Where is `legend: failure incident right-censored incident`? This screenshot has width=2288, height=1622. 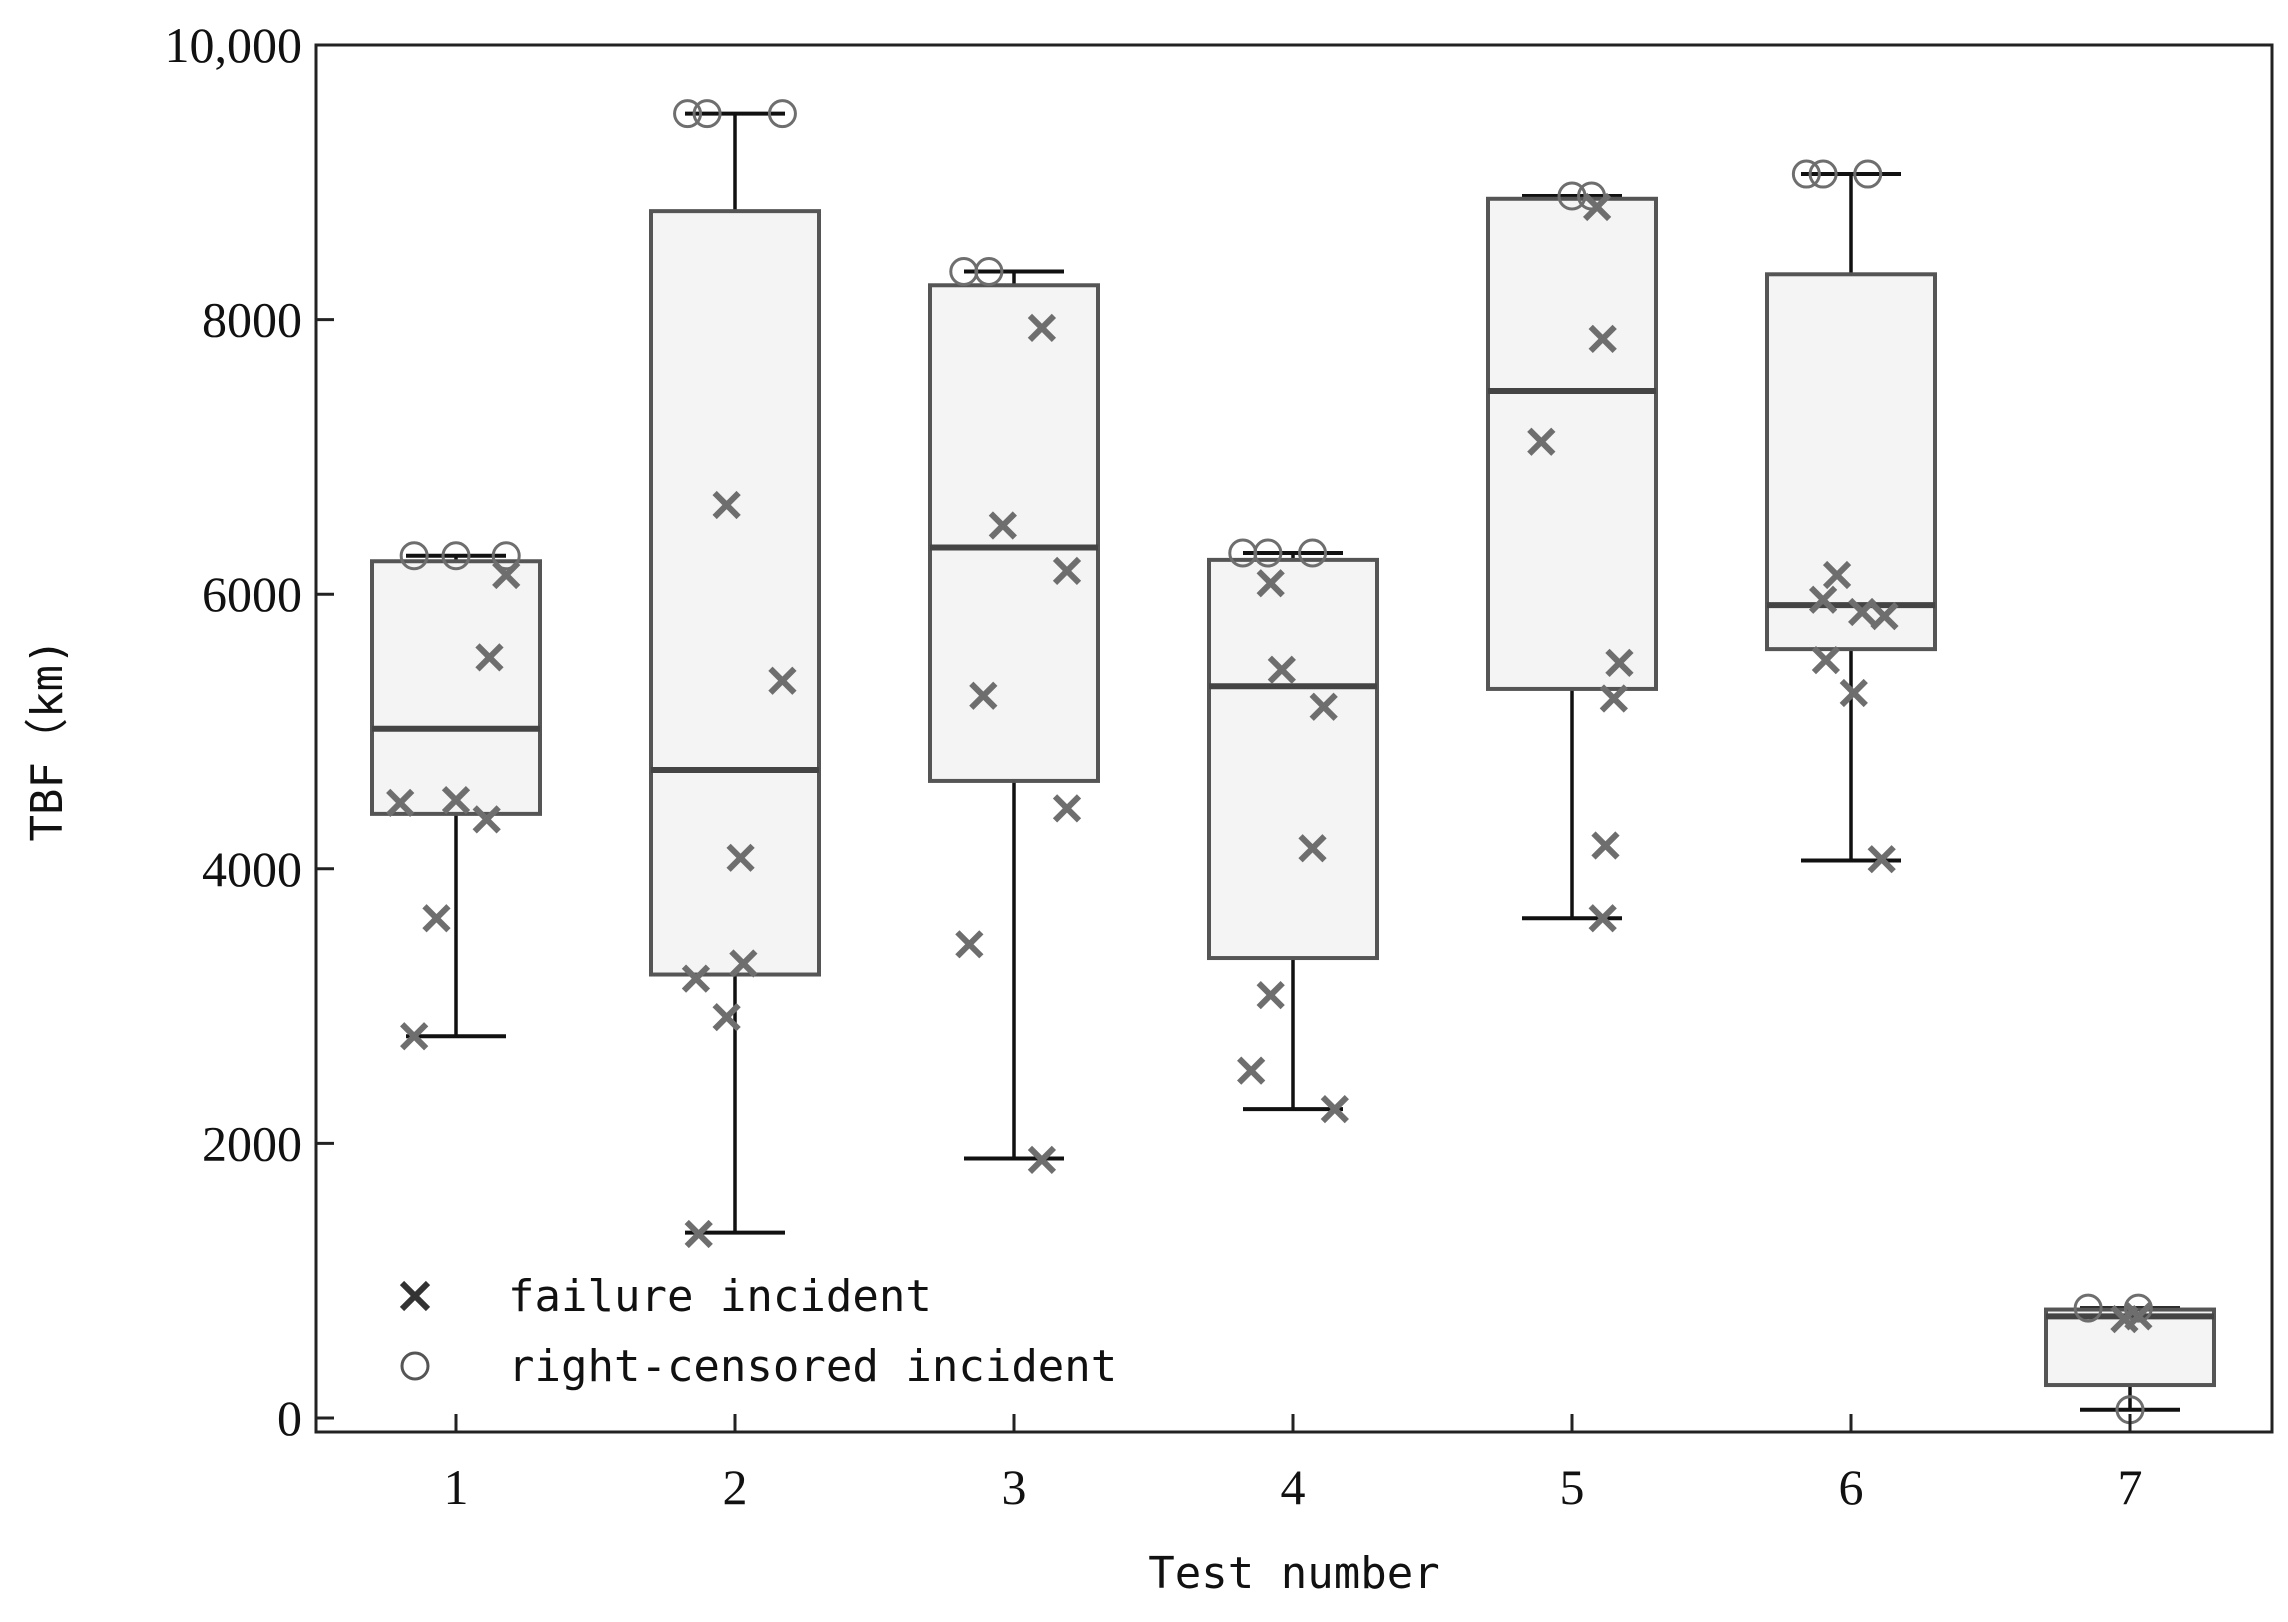
legend: failure incident right-censored incident is located at coordinates (758, 1331).